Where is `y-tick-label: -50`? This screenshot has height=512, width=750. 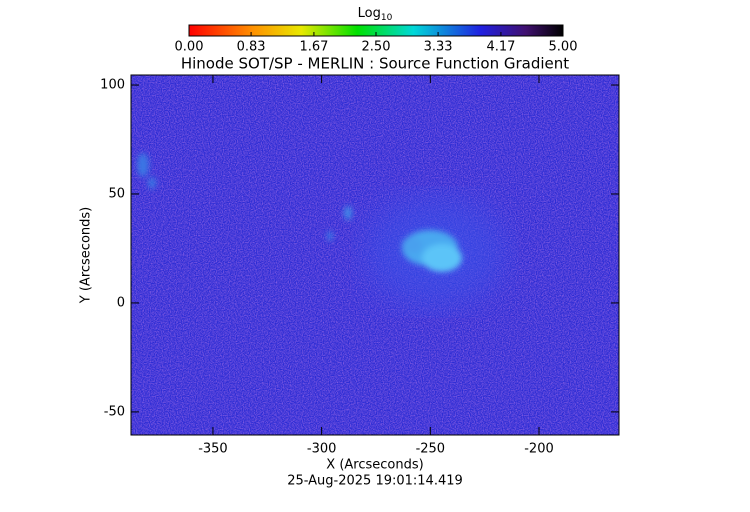
y-tick-label: -50 is located at coordinates (114, 411).